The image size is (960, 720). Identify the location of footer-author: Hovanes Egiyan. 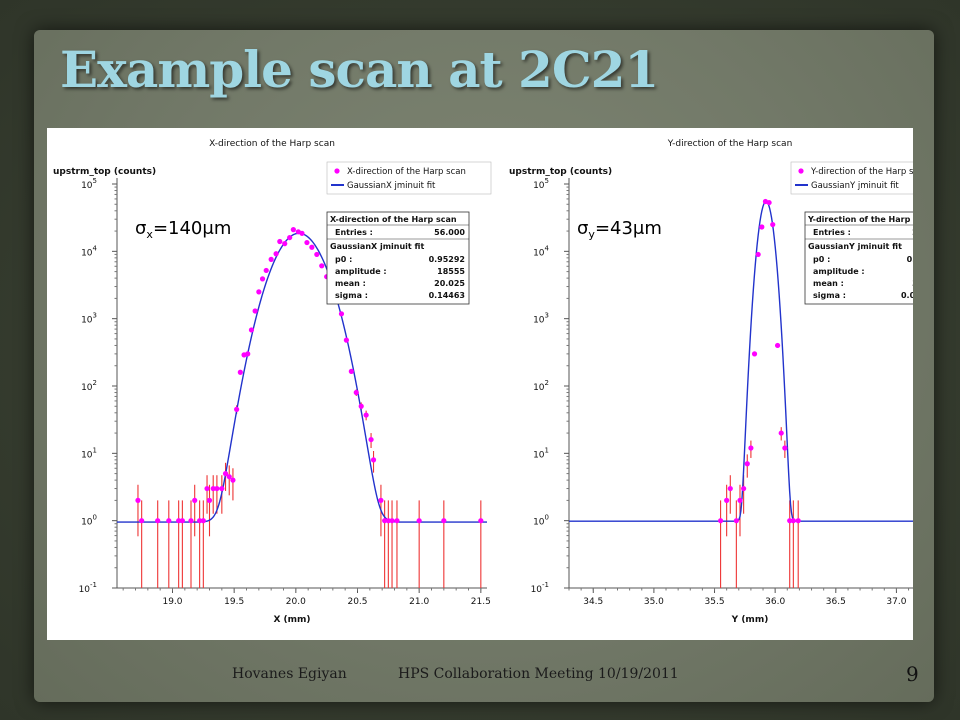
(289, 674).